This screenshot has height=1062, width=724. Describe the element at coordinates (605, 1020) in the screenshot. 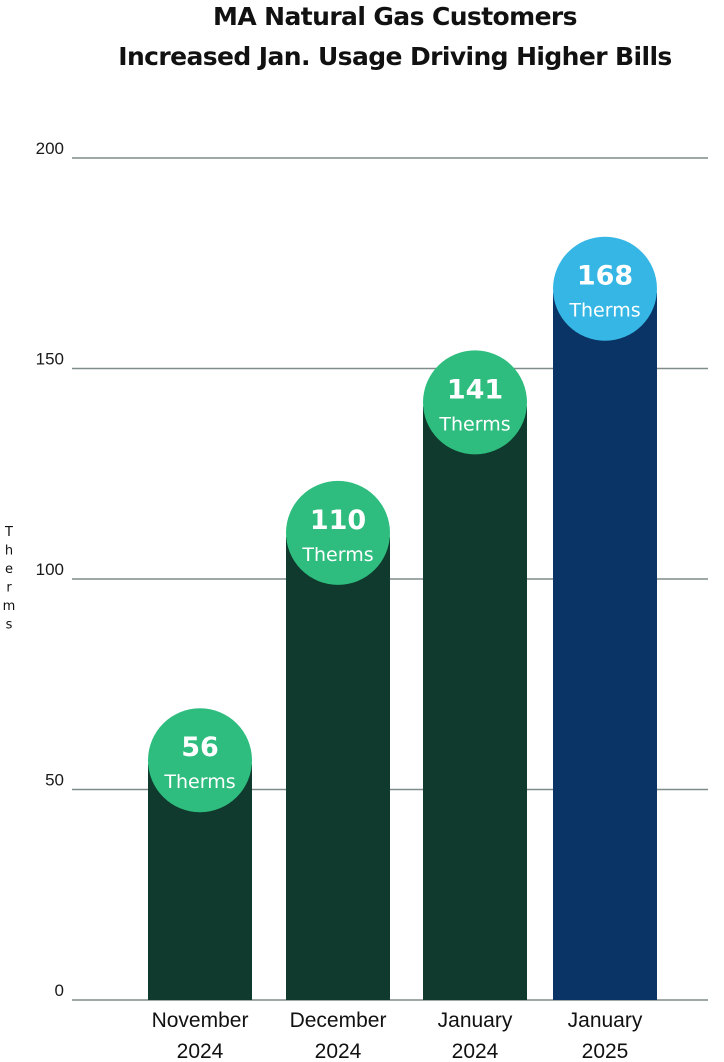

I see `x-category-label-3-line-0: January` at that location.